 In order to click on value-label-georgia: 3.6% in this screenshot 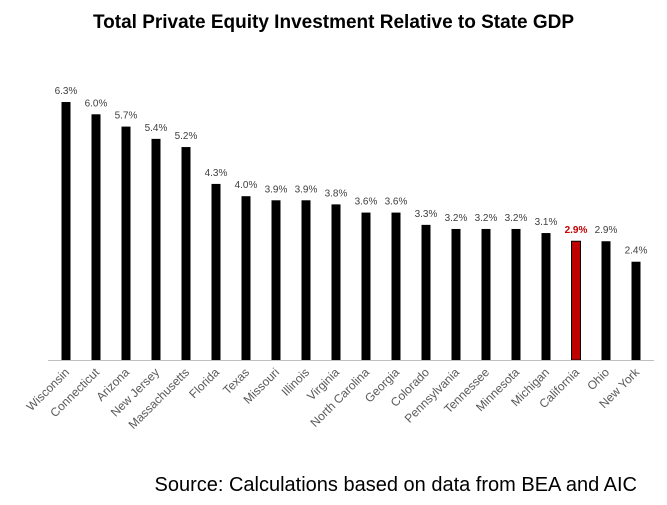, I will do `click(396, 202)`.